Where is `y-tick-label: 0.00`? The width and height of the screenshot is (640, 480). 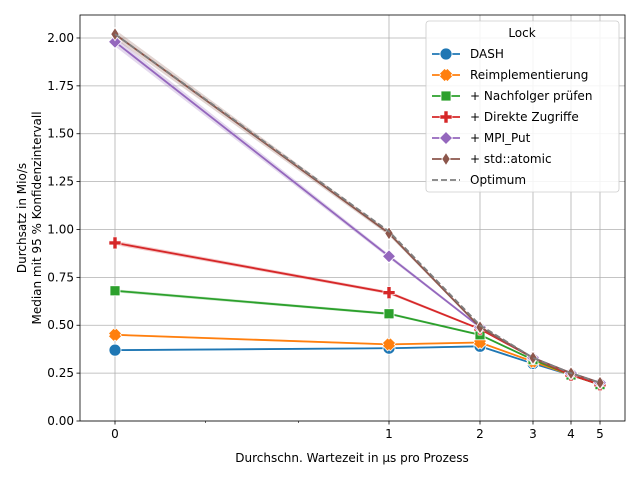 y-tick-label: 0.00 is located at coordinates (60, 421).